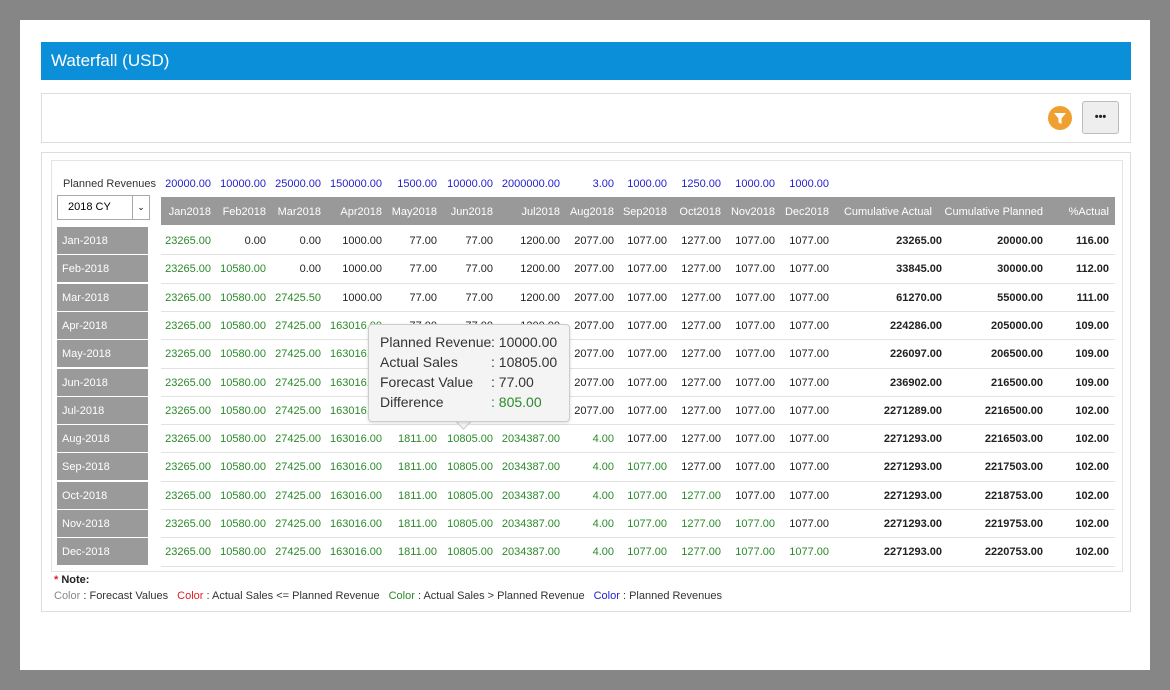  What do you see at coordinates (102, 325) in the screenshot?
I see `row-label: Apr-2018` at bounding box center [102, 325].